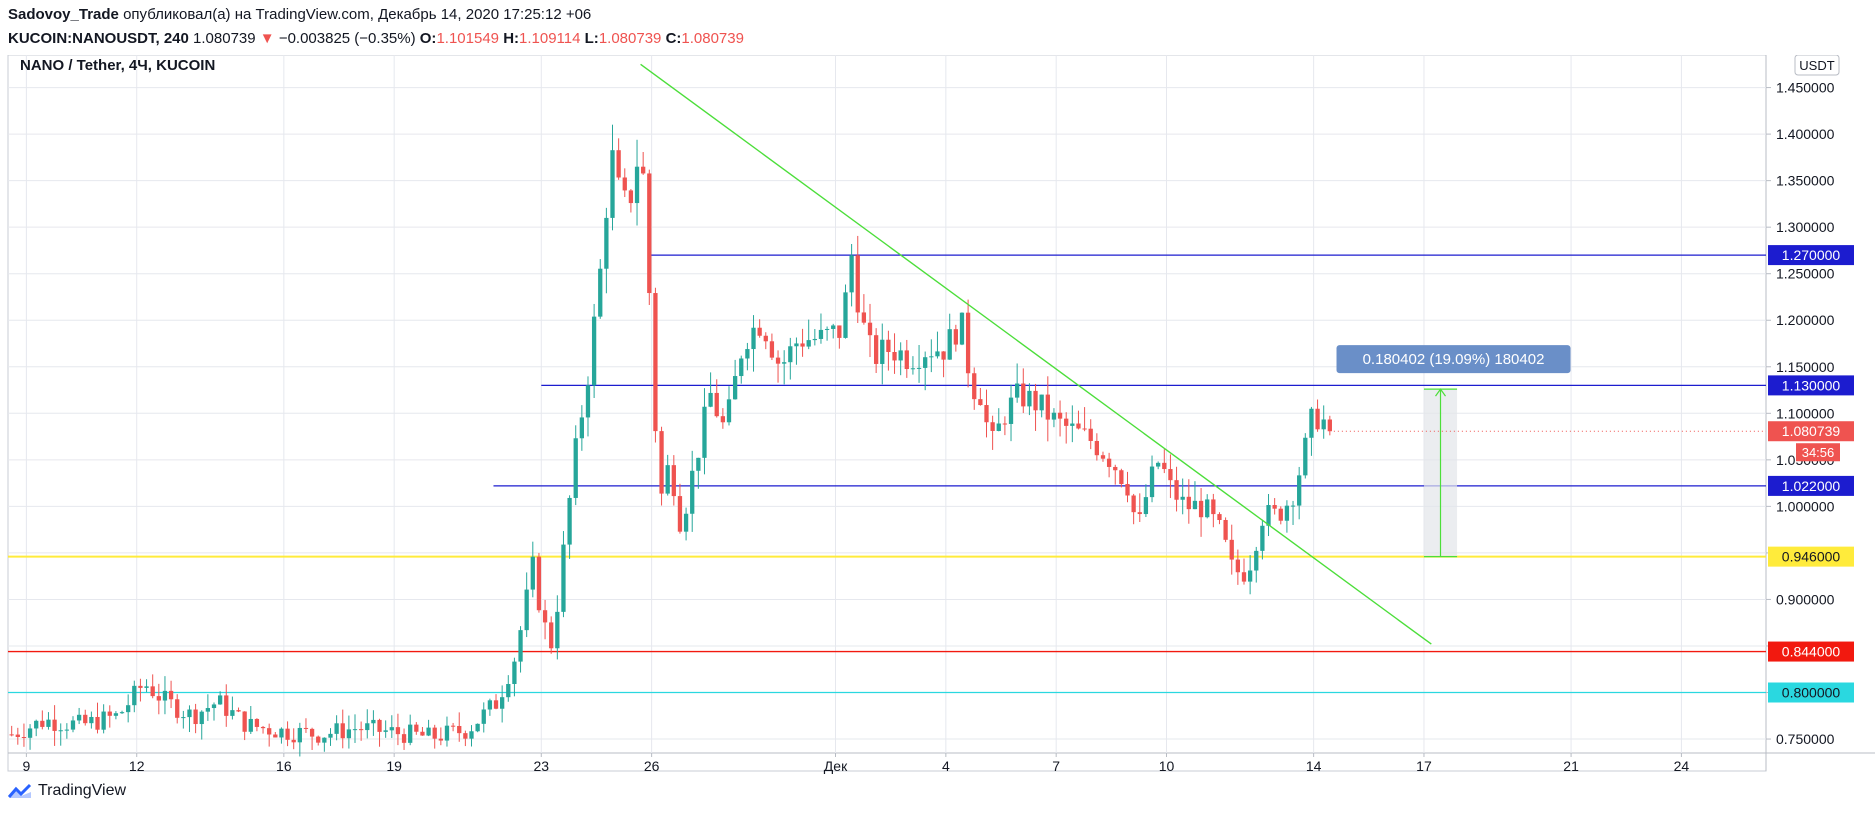  I want to click on low-label: L:, so click(591, 38).